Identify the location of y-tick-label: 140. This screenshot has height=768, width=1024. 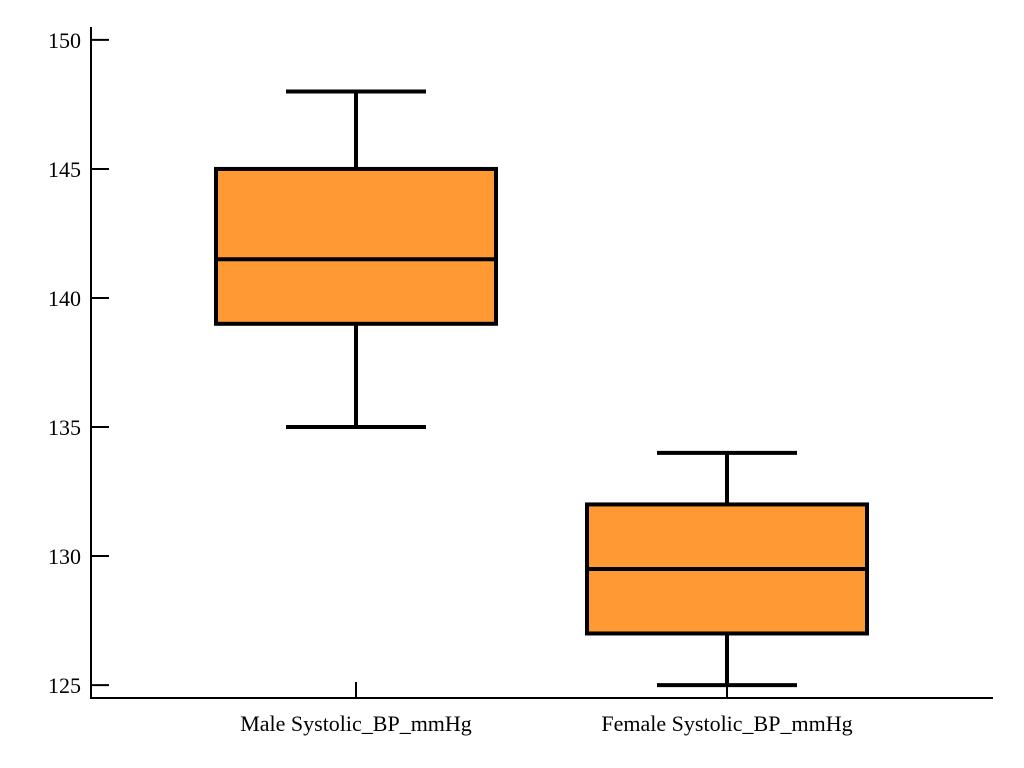
(64, 298).